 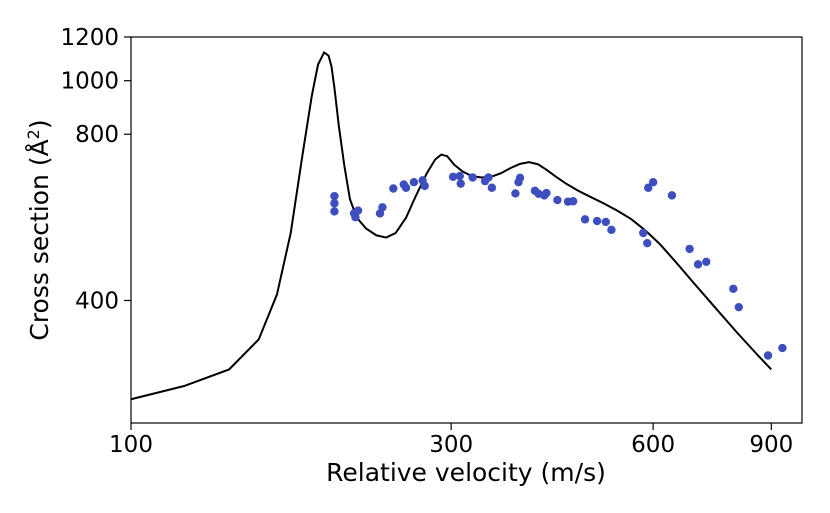 What do you see at coordinates (33, 134) in the screenshot?
I see `y-axis-label-exponent: 2` at bounding box center [33, 134].